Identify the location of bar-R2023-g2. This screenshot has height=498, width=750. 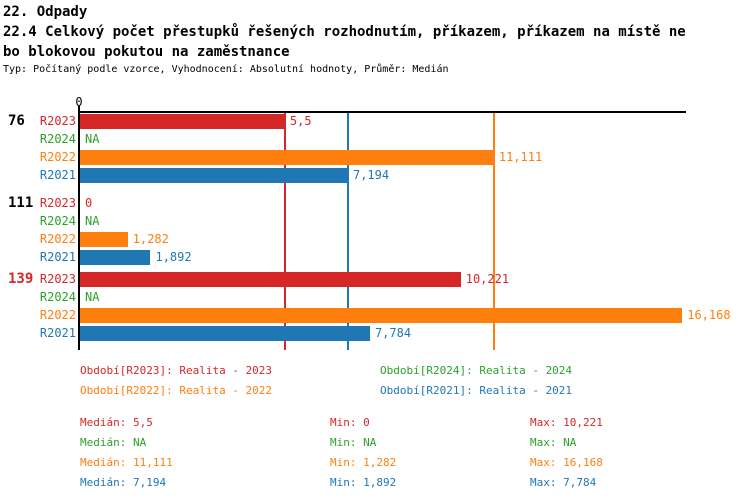
(270, 279).